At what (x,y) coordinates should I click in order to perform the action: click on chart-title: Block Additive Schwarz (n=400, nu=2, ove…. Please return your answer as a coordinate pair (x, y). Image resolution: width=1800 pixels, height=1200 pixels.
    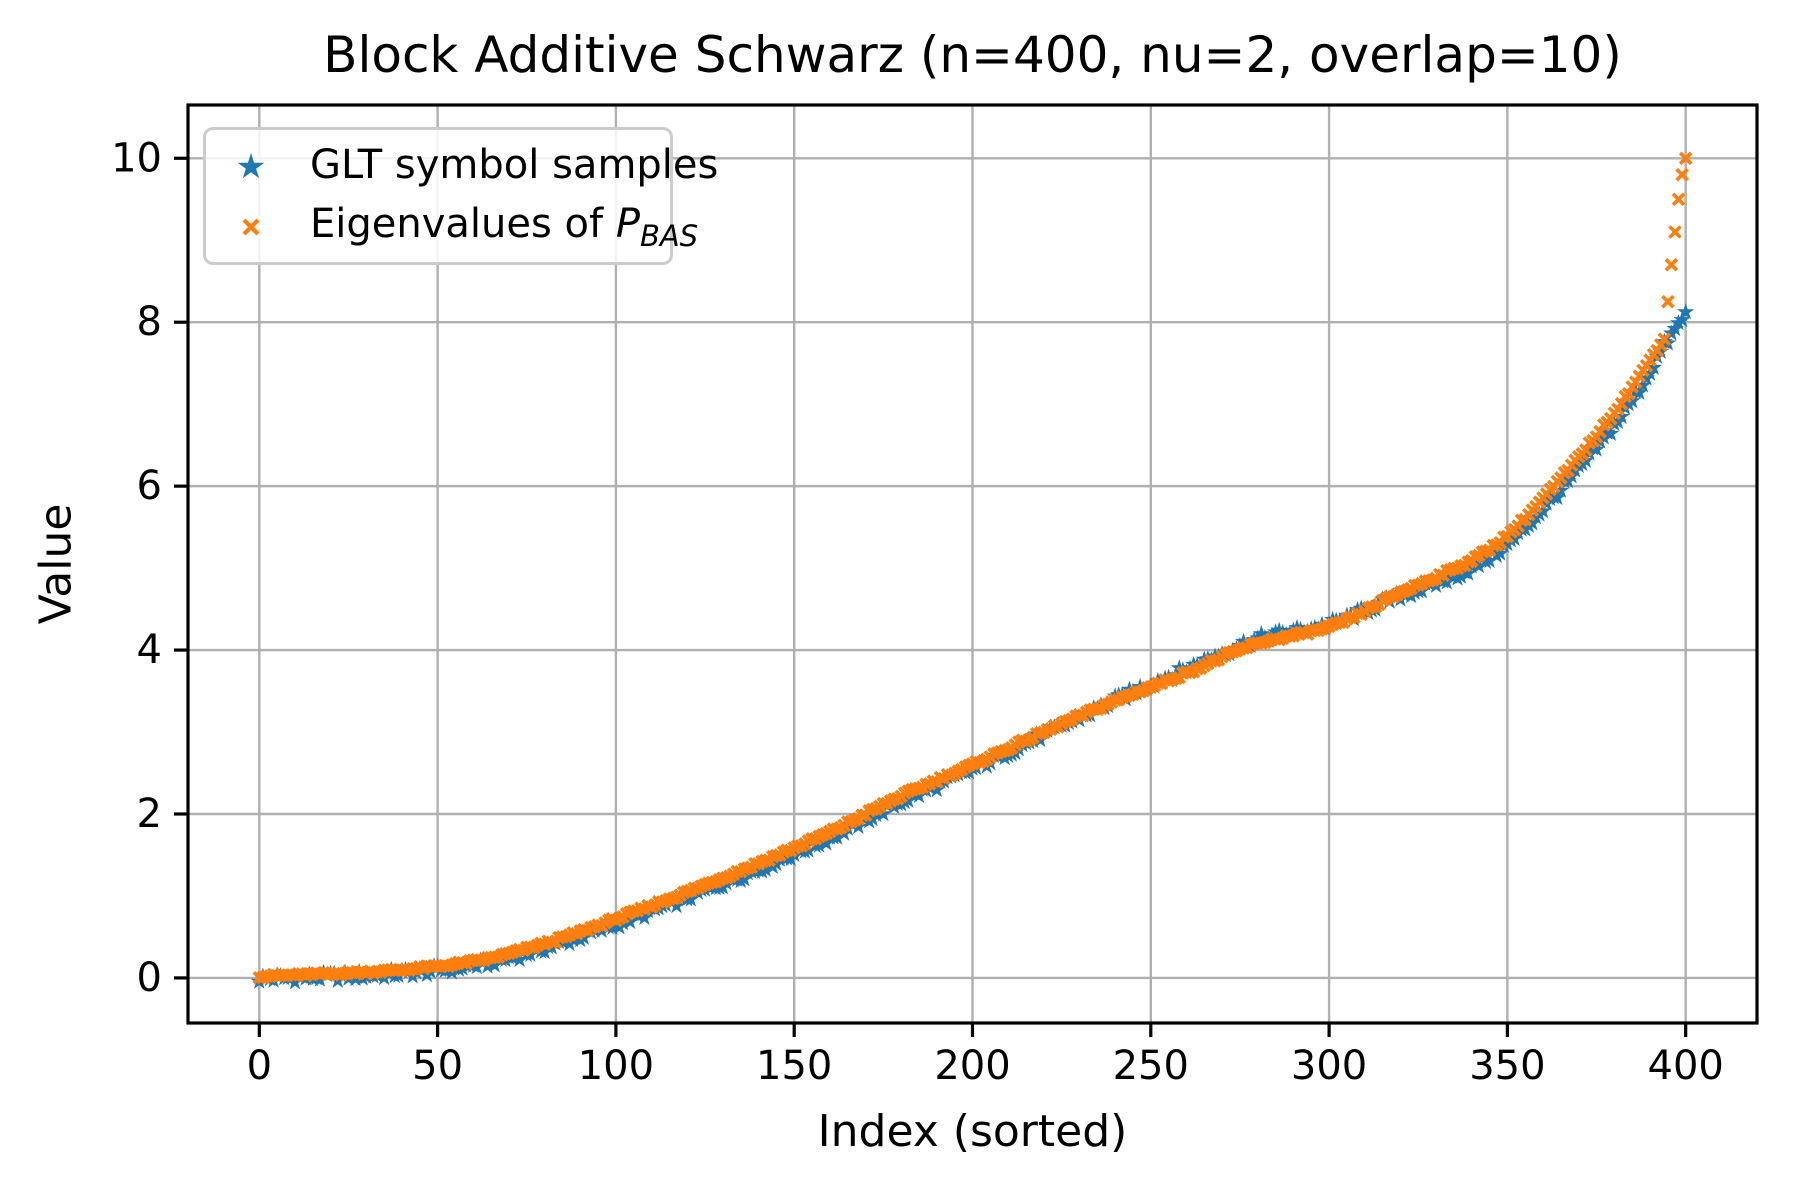
    Looking at the image, I should click on (972, 55).